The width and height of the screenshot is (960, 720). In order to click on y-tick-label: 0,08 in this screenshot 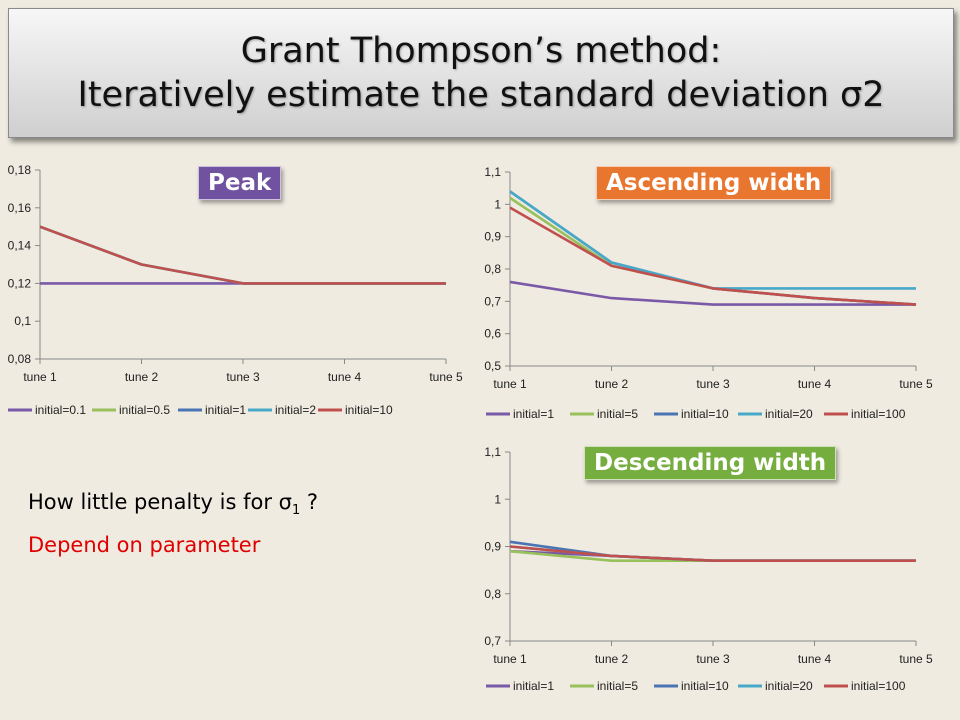, I will do `click(20, 359)`.